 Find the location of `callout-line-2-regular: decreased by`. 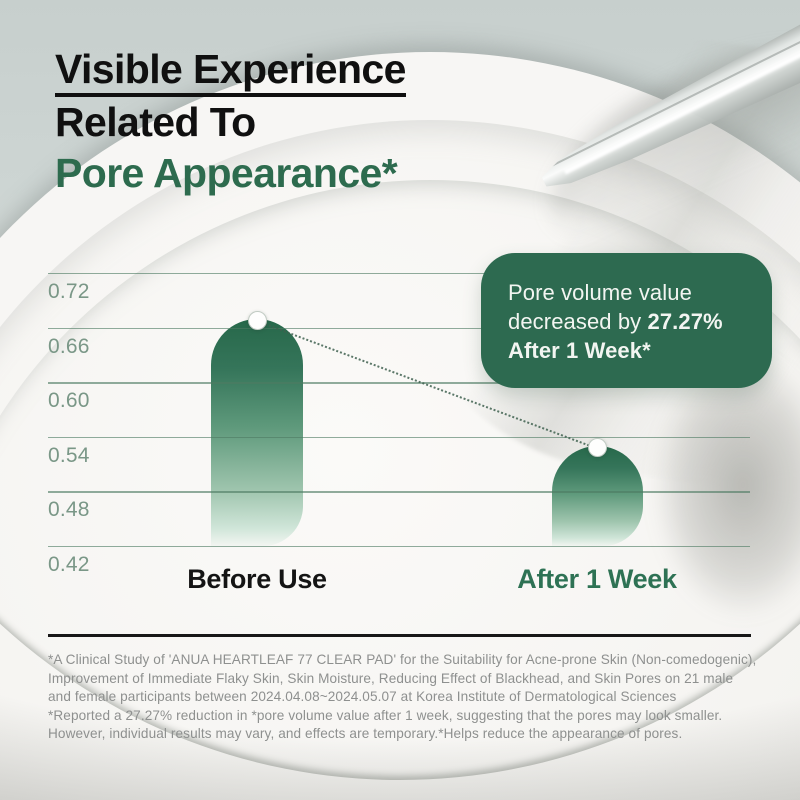

callout-line-2-regular: decreased by is located at coordinates (578, 321).